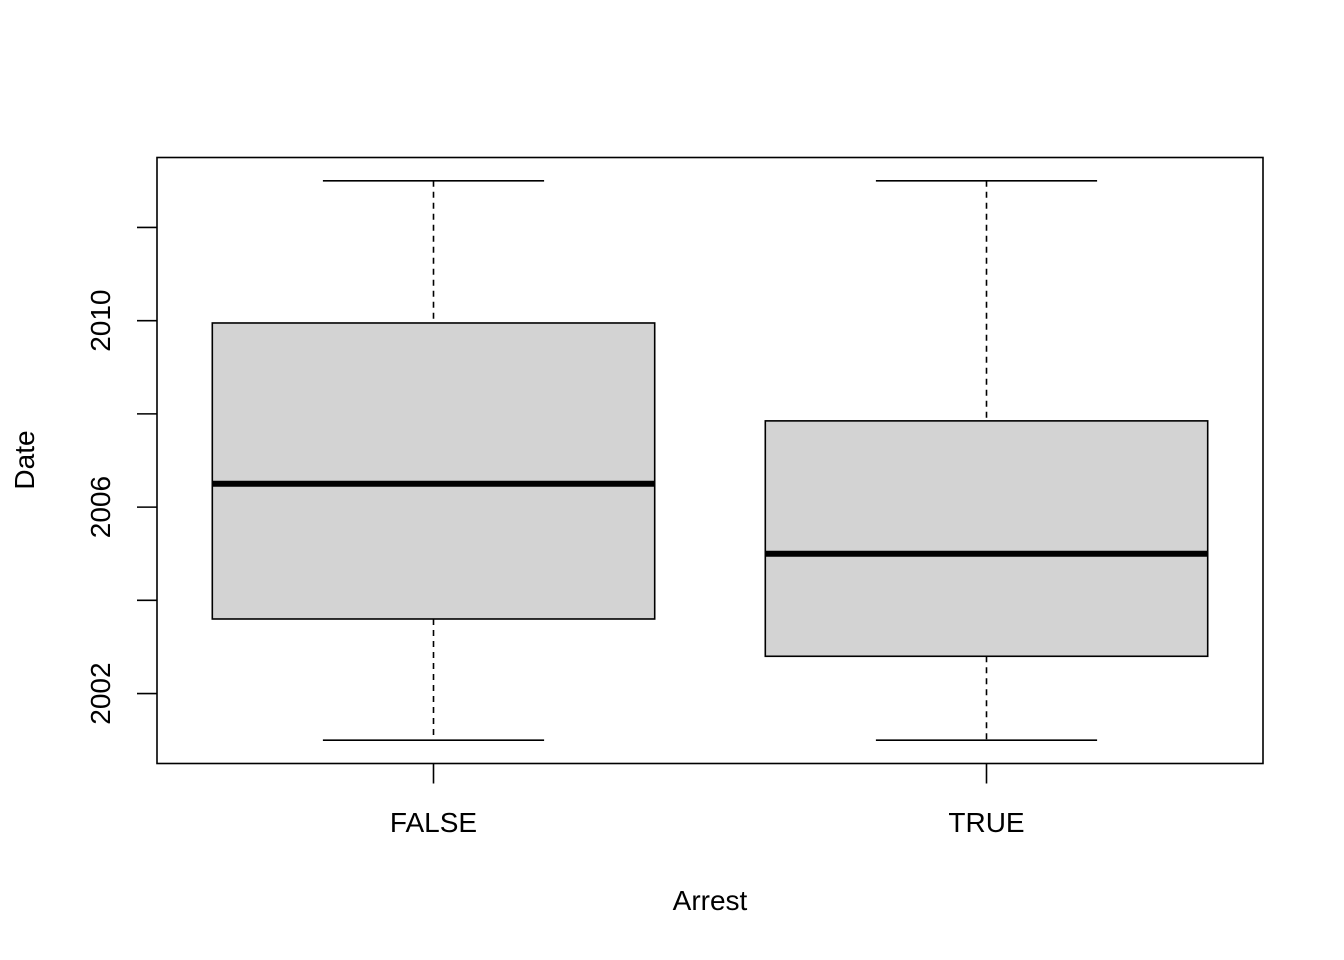 The image size is (1344, 960). Describe the element at coordinates (707, 800) in the screenshot. I see `x-axis: FALSE TRUE` at that location.